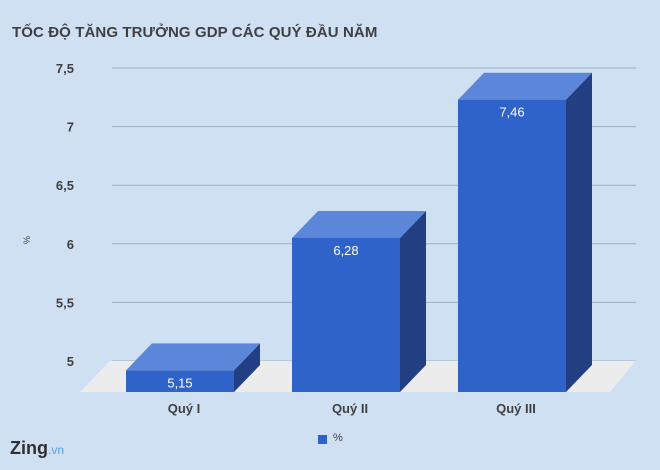 Image resolution: width=660 pixels, height=470 pixels. Describe the element at coordinates (29, 448) in the screenshot. I see `logo-main: Zing` at that location.